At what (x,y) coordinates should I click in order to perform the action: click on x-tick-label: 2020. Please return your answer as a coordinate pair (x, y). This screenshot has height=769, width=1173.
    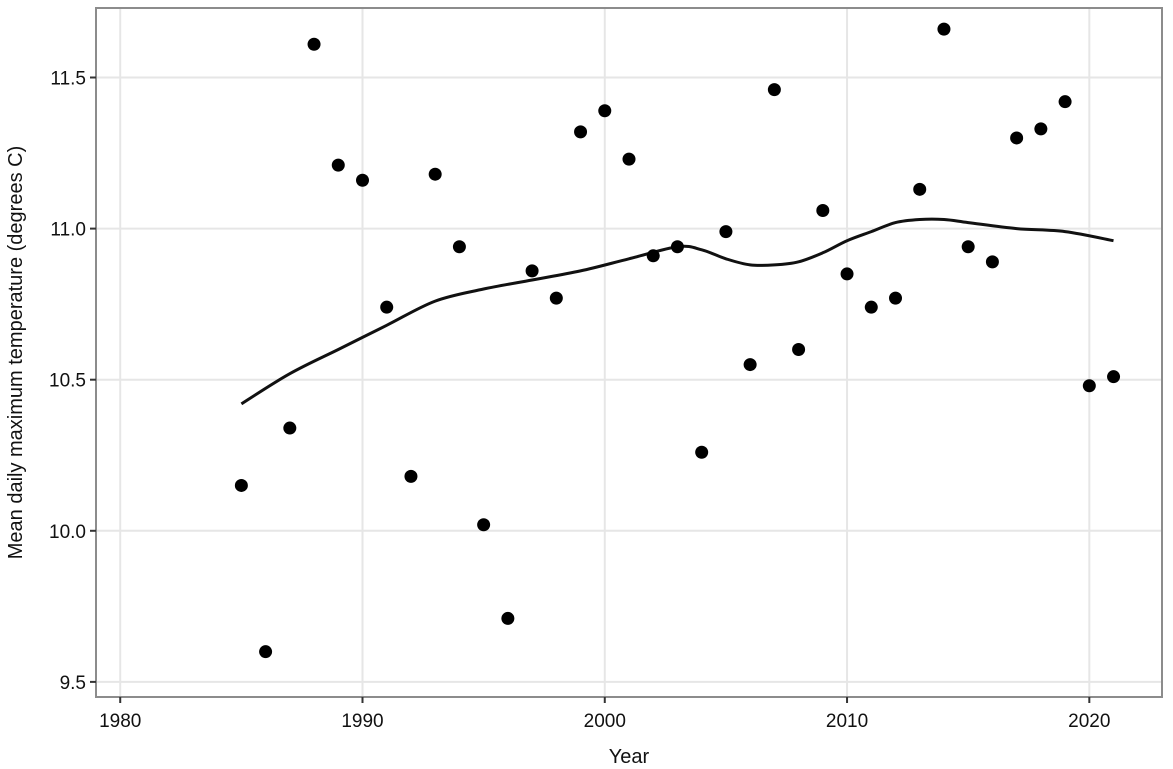
    Looking at the image, I should click on (1089, 721).